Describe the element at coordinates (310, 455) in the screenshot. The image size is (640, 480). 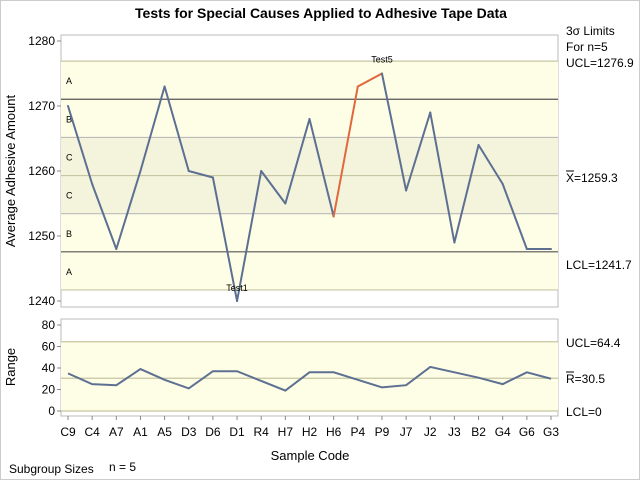
I see `x-axis-label: Sample Code` at that location.